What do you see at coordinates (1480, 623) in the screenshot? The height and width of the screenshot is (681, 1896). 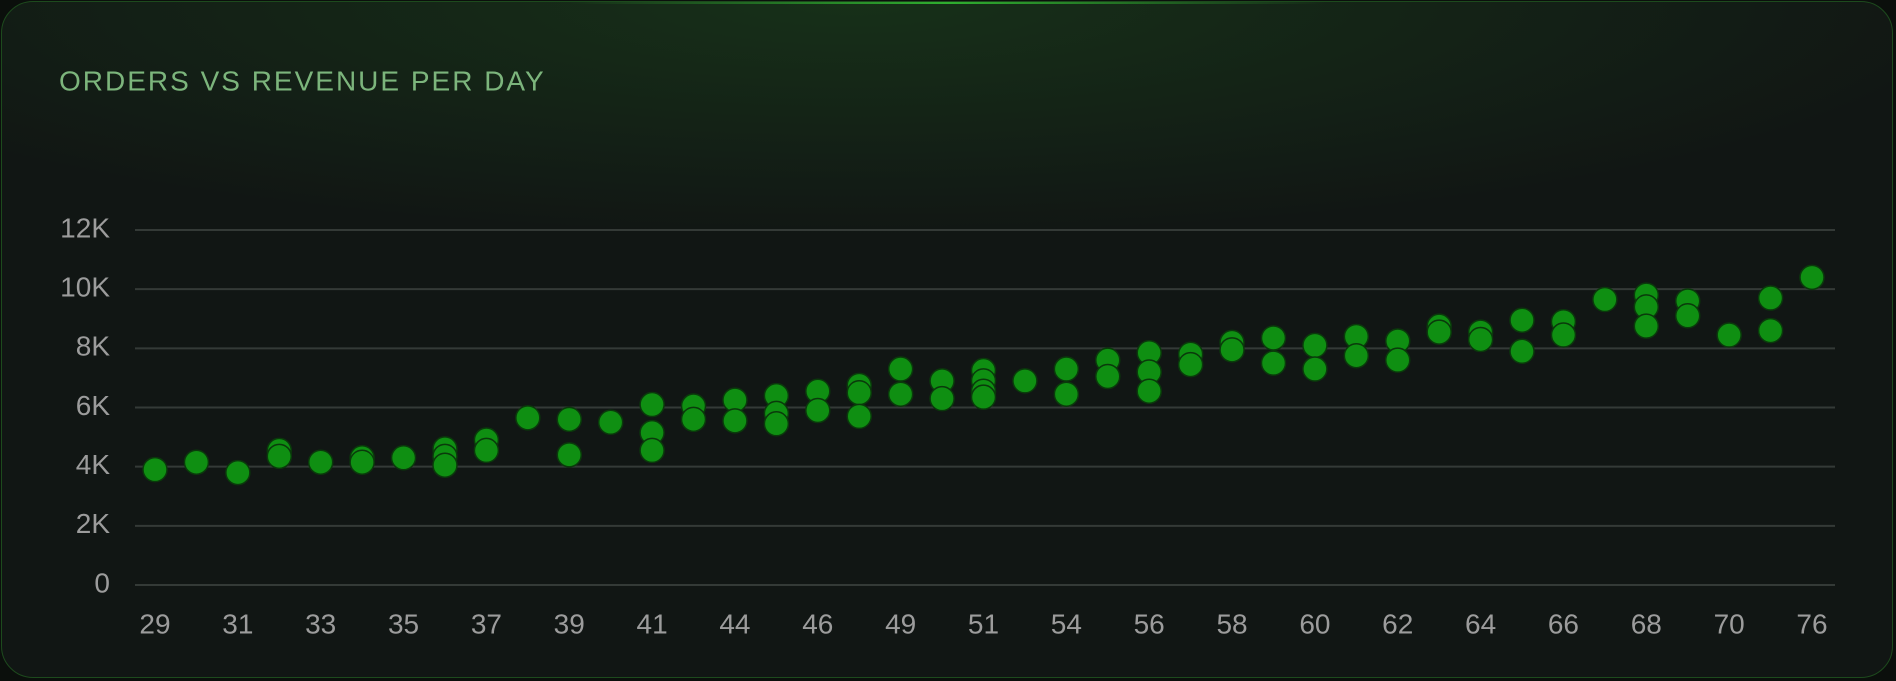 I see `x-tick-label: 64` at bounding box center [1480, 623].